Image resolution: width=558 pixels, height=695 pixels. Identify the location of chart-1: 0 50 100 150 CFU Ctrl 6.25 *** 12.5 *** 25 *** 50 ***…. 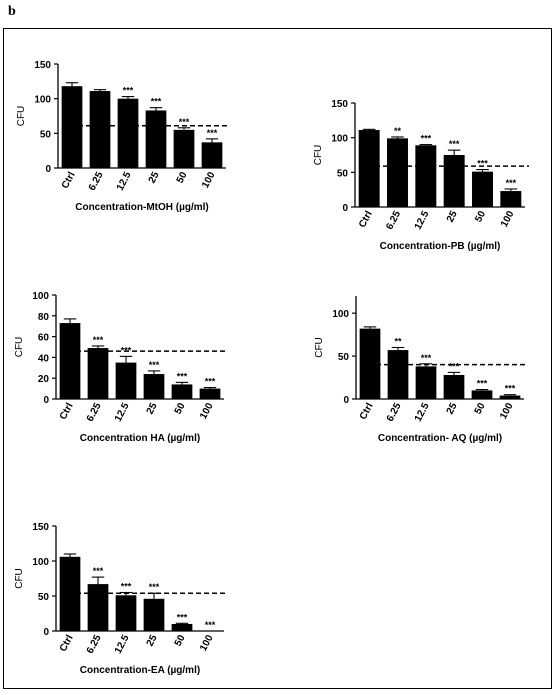
(123, 136).